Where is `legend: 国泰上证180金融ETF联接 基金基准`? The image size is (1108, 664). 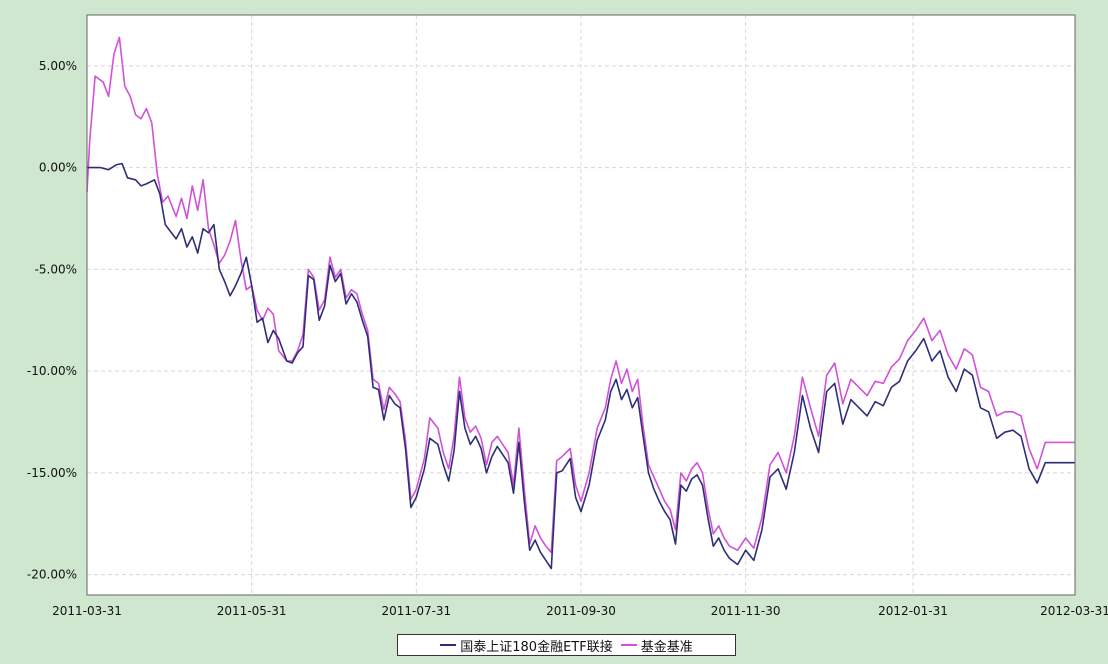 legend: 国泰上证180金融ETF联接 基金基准 is located at coordinates (566, 645).